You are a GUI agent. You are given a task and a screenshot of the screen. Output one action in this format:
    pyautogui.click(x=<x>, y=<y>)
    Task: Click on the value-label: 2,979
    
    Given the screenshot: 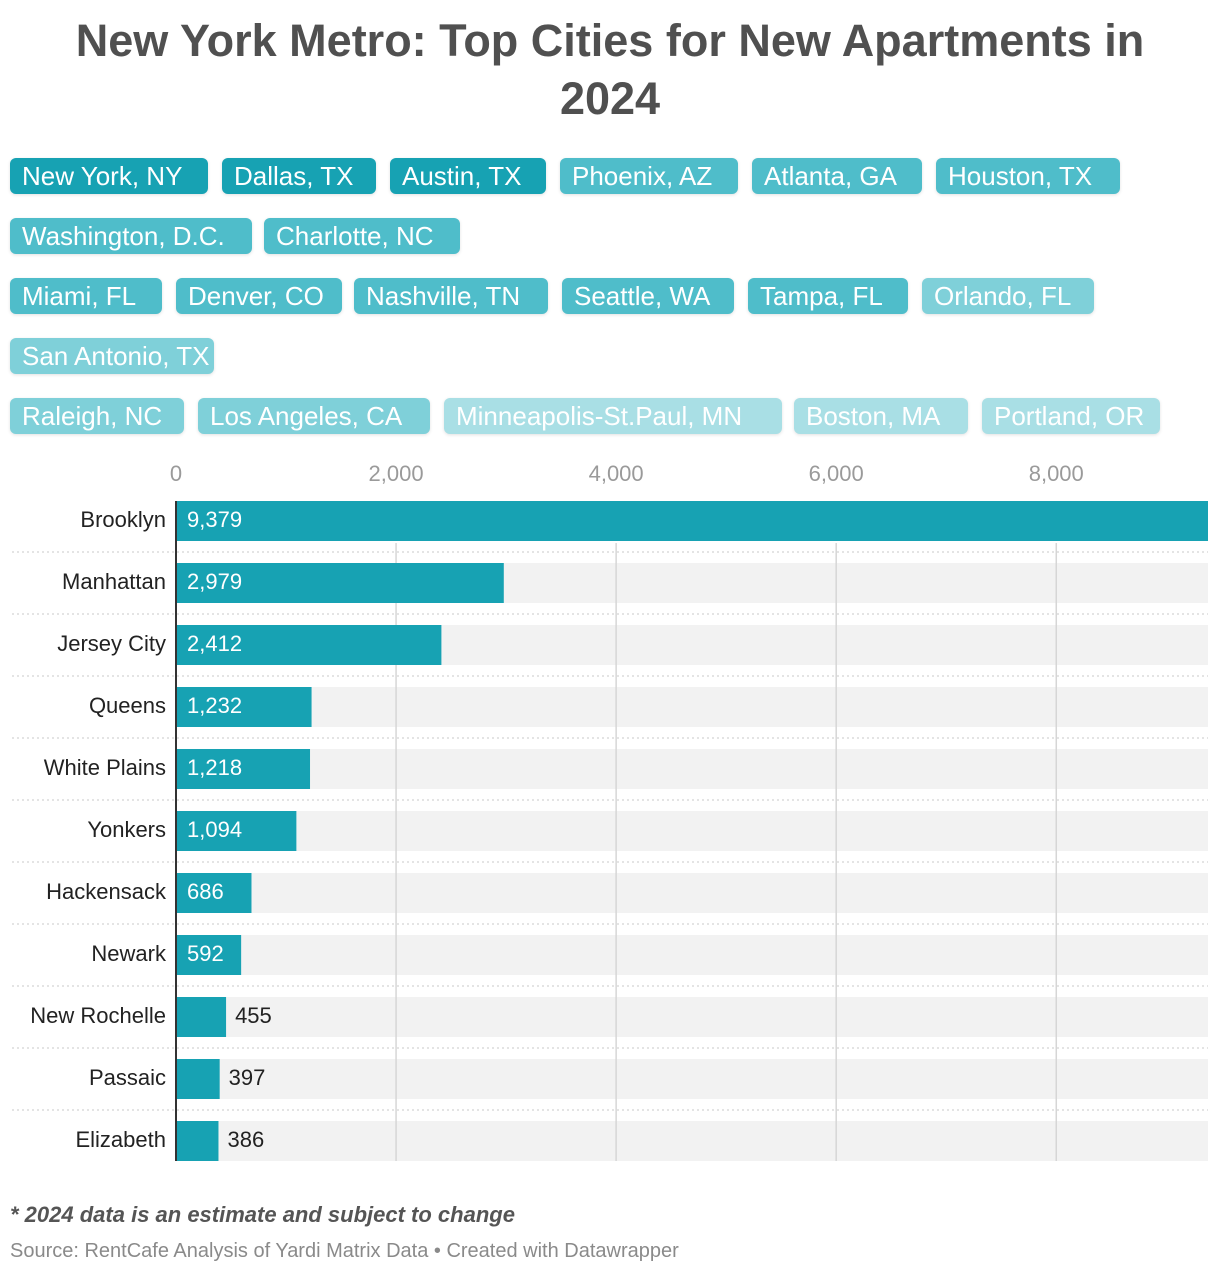 What is the action you would take?
    pyautogui.click(x=215, y=581)
    